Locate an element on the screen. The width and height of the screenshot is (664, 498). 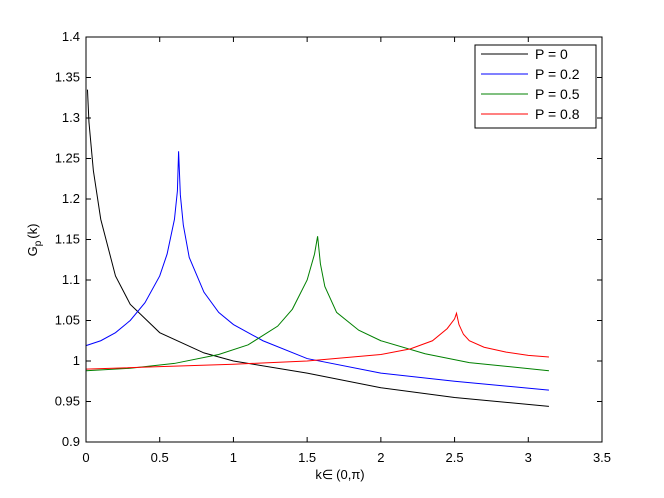
y-tick-label: 1.15 is located at coordinates (67, 239).